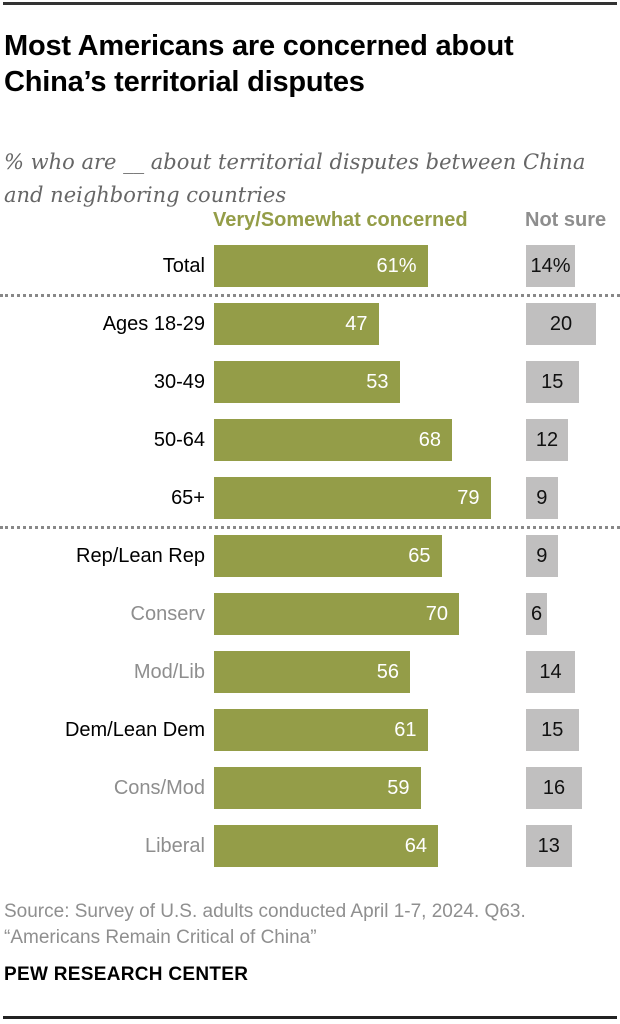 This screenshot has height=1024, width=620. What do you see at coordinates (536, 614) in the screenshot?
I see `not-sure-bar: 6` at bounding box center [536, 614].